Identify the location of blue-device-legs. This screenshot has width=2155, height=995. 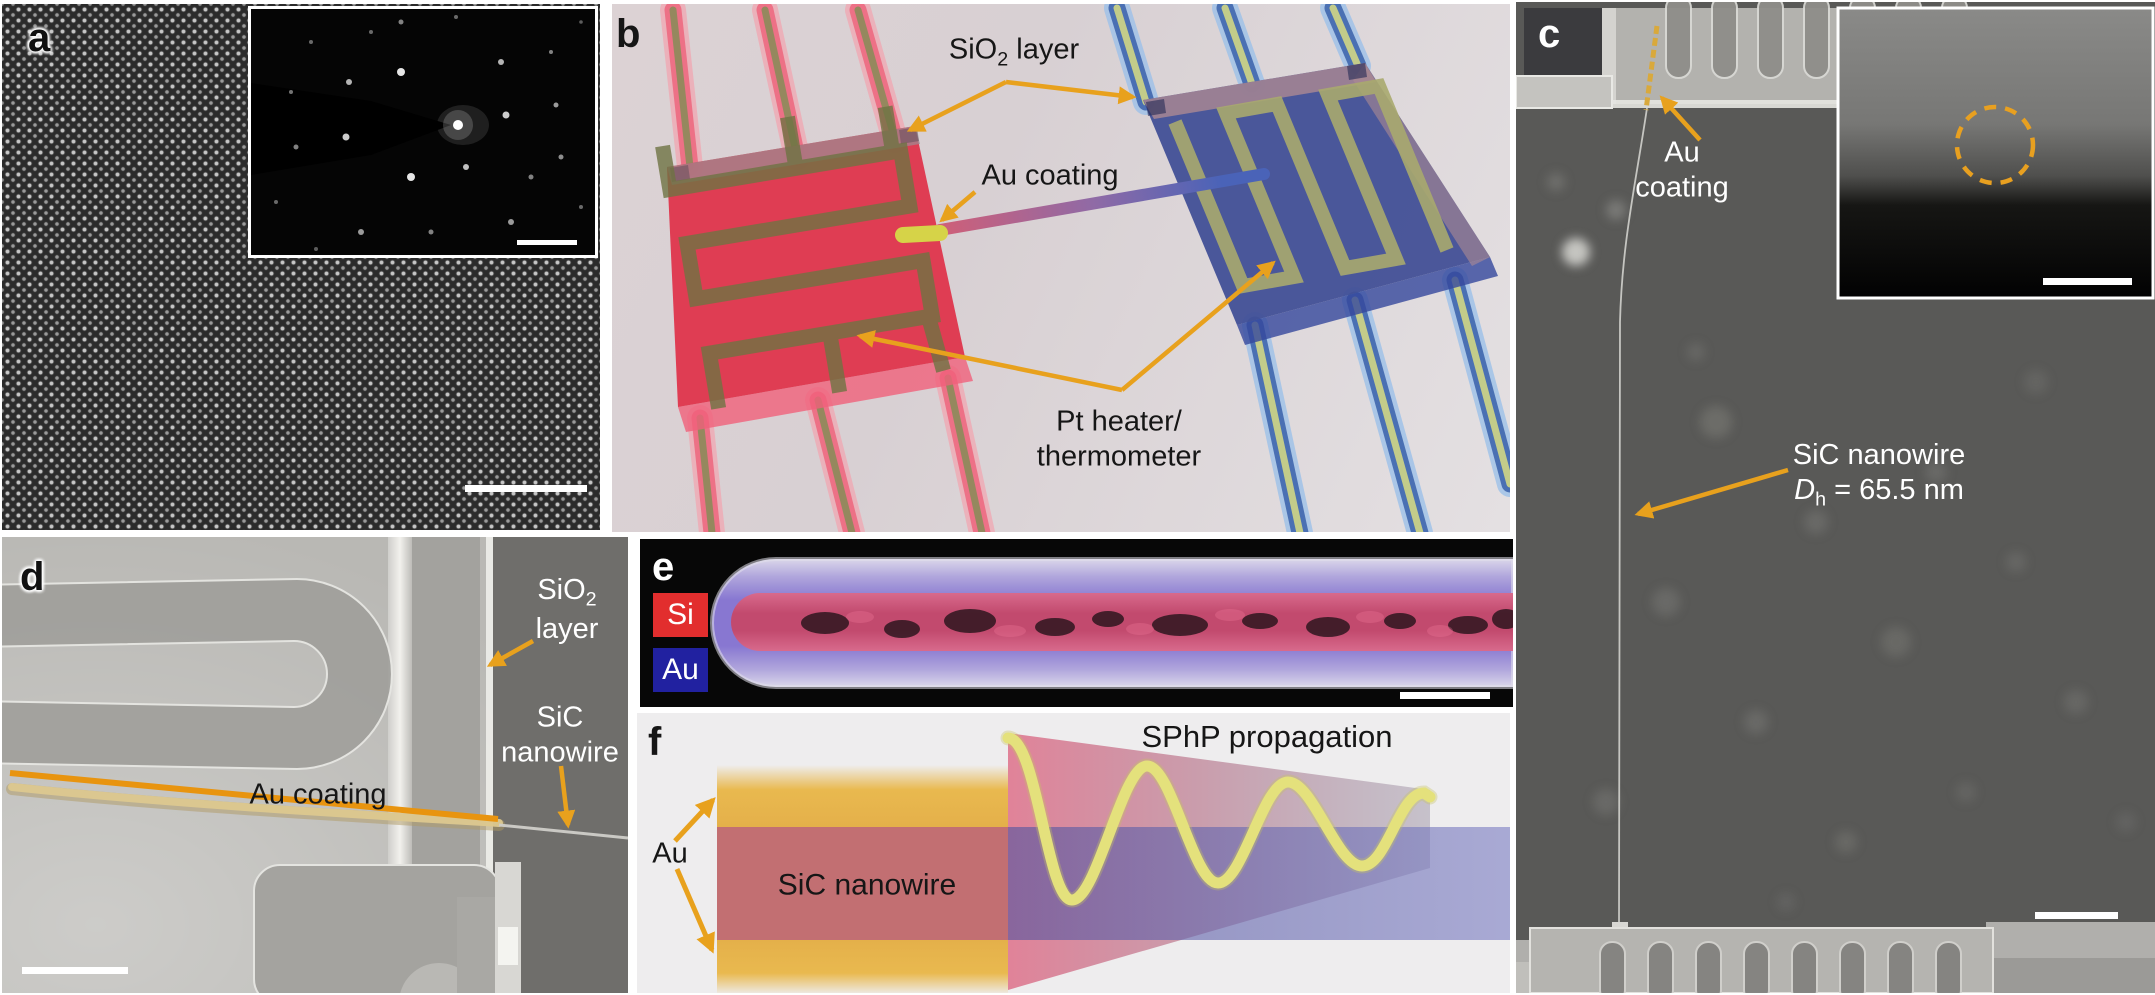
(1307, 268).